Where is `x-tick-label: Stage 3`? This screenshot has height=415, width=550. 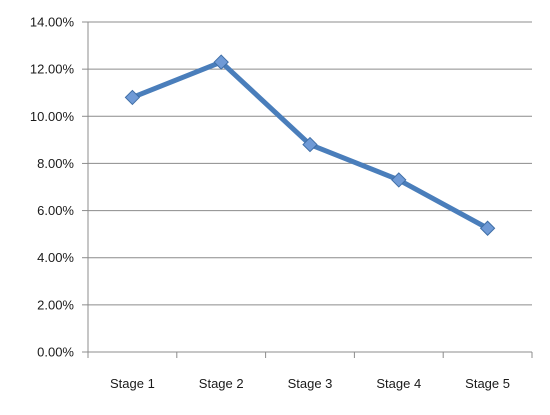
x-tick-label: Stage 3 is located at coordinates (310, 383).